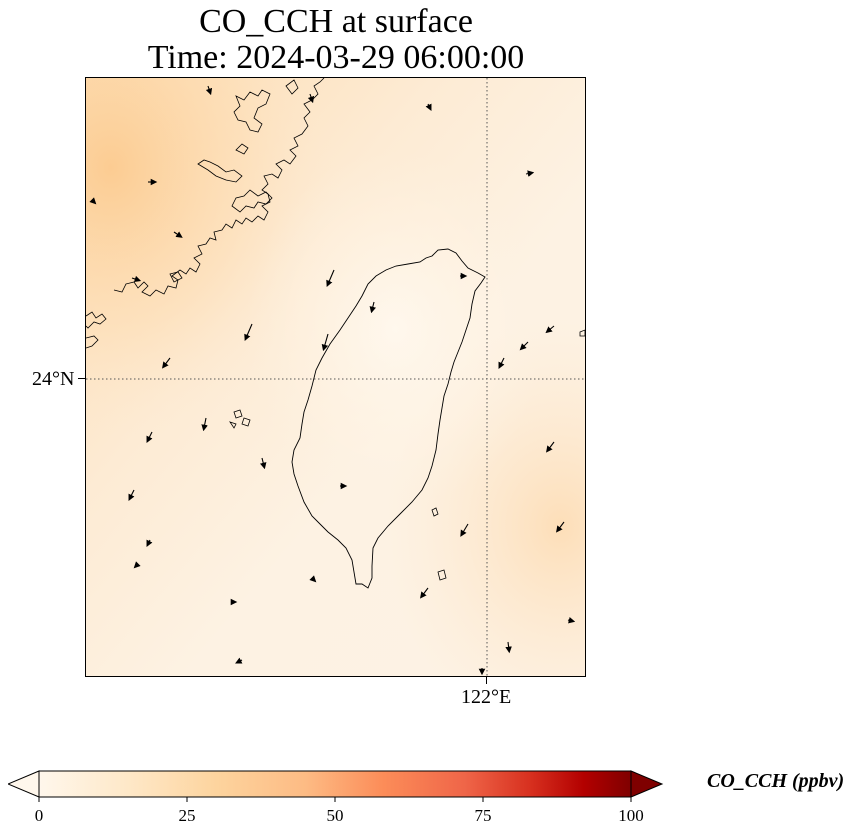 The height and width of the screenshot is (836, 859). I want to click on colorbar-extend-min, so click(24, 784).